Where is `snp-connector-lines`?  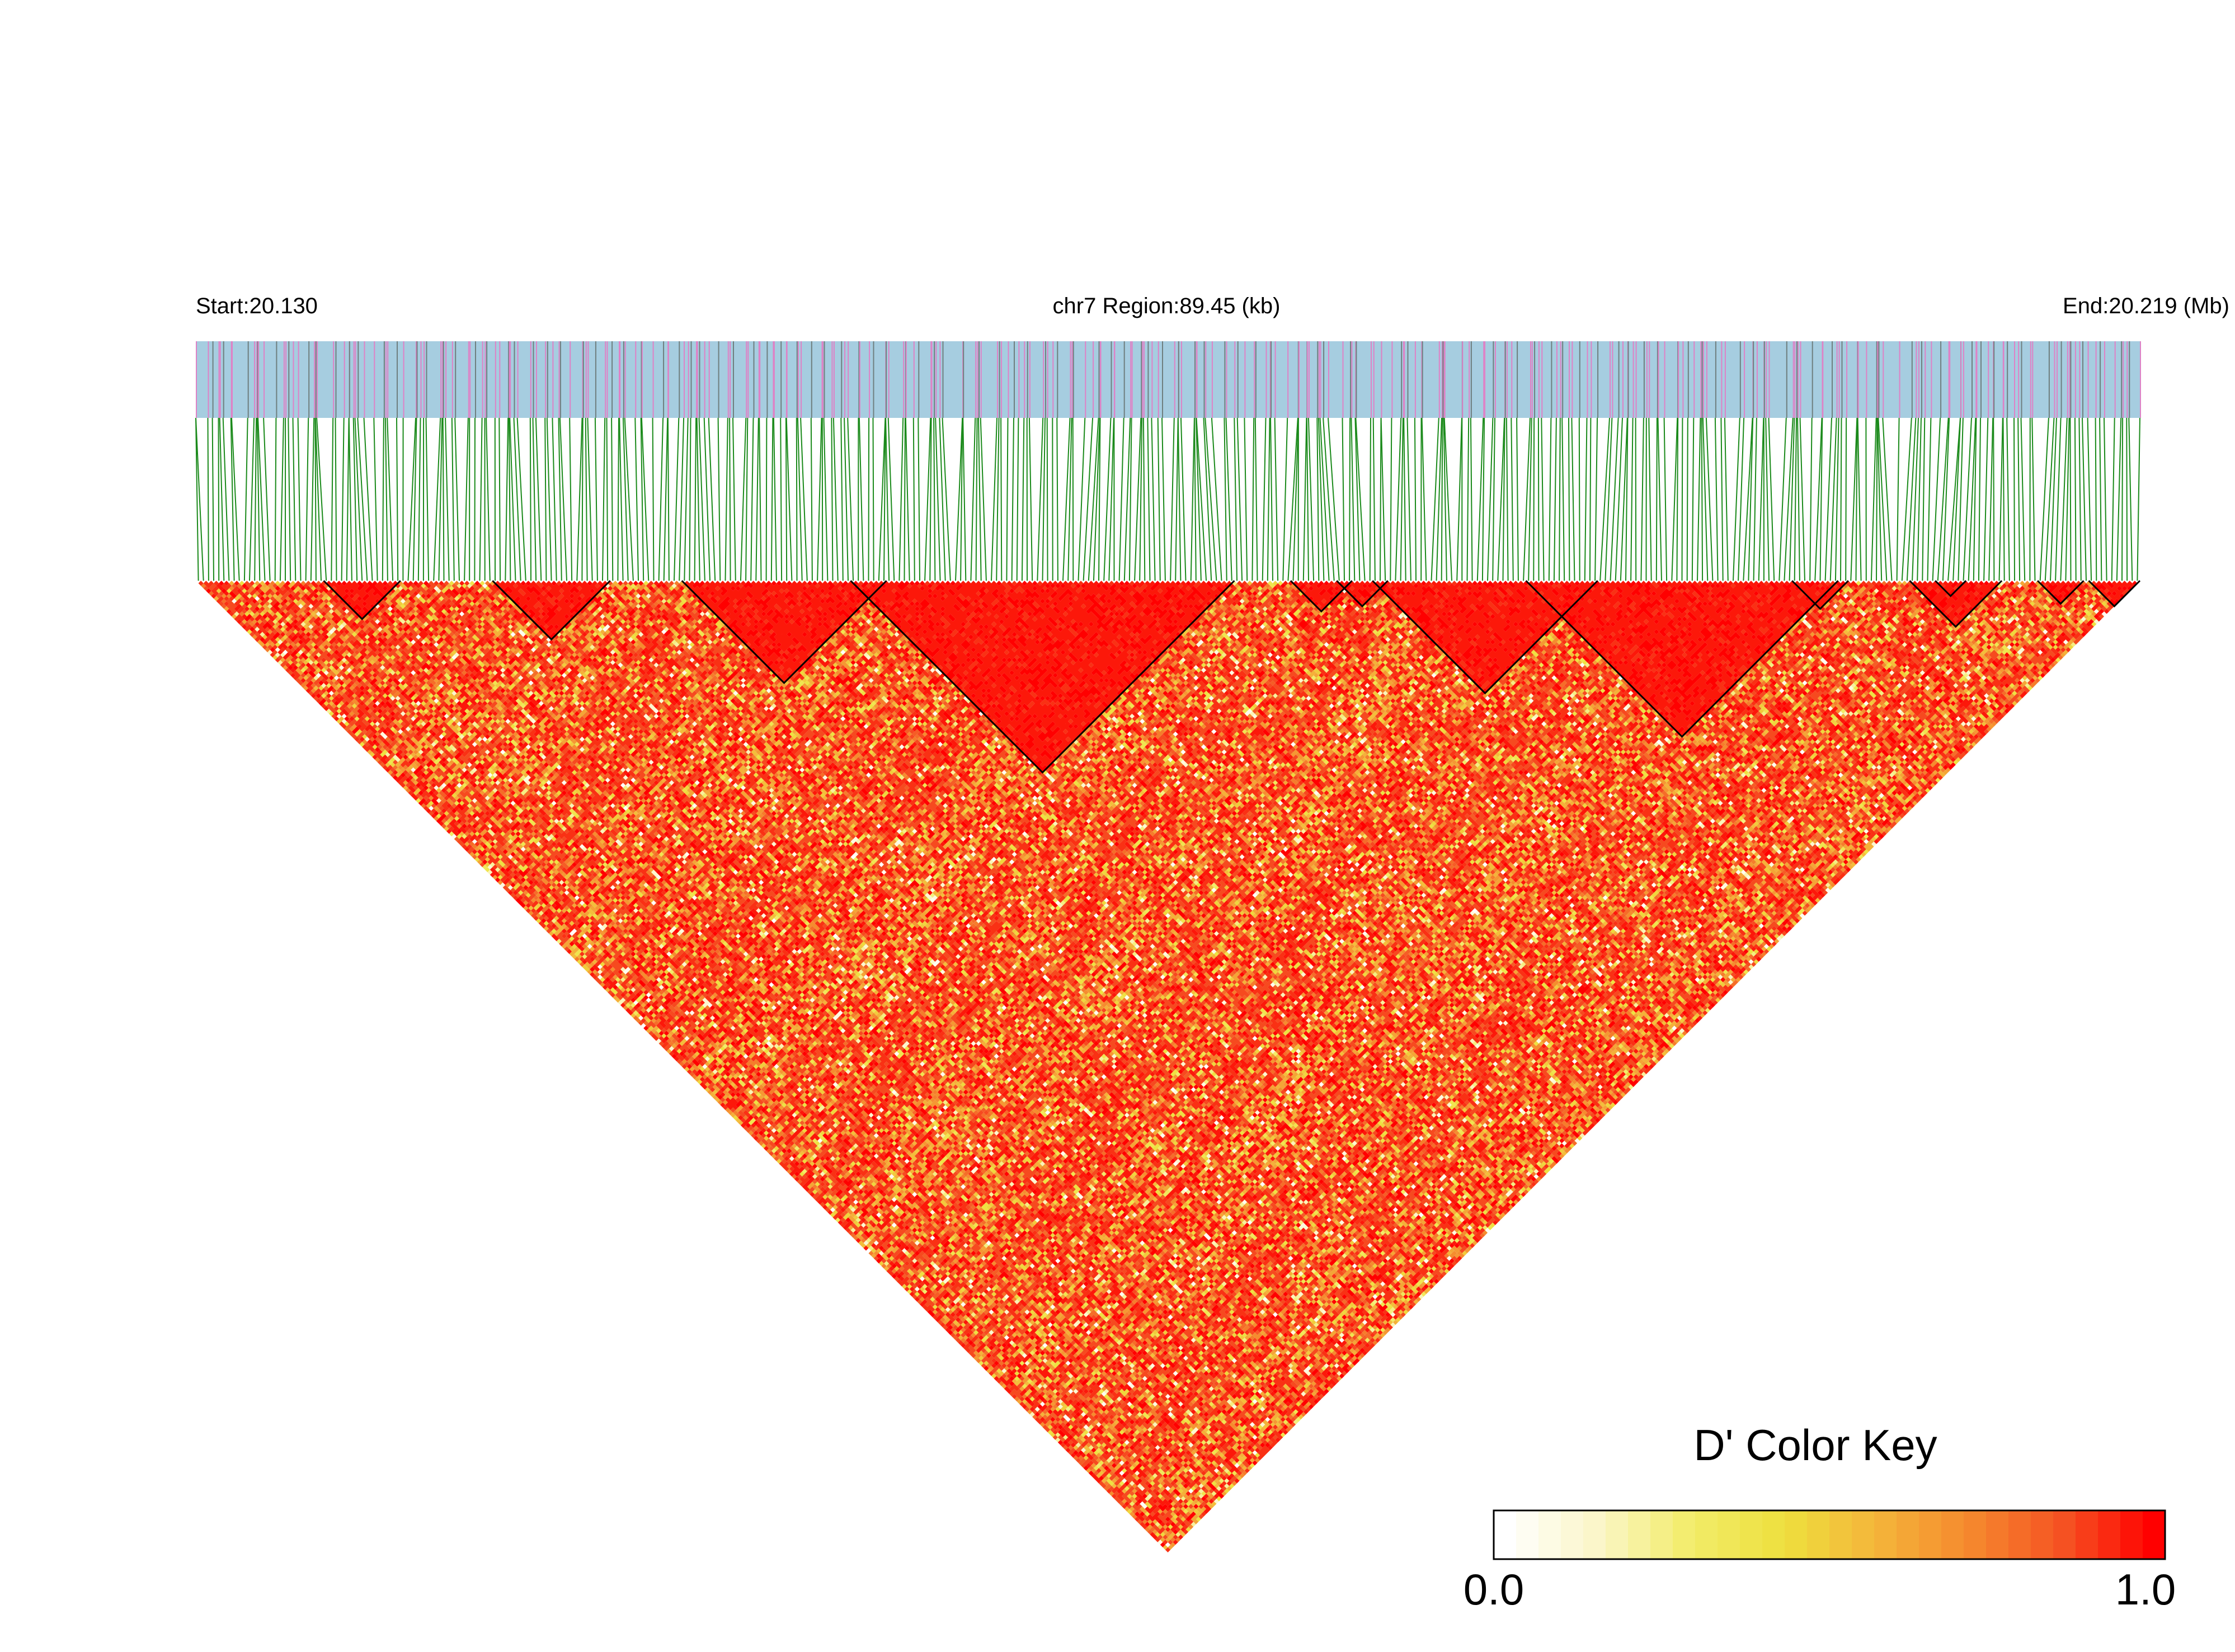
snp-connector-lines is located at coordinates (1167, 499).